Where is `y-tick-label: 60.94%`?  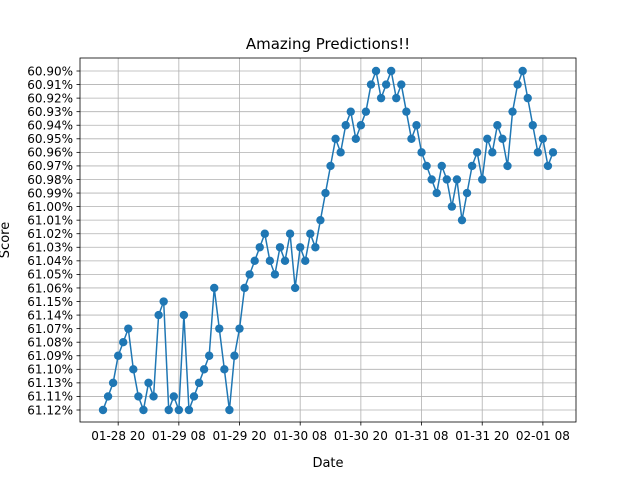 y-tick-label: 60.94% is located at coordinates (50, 126).